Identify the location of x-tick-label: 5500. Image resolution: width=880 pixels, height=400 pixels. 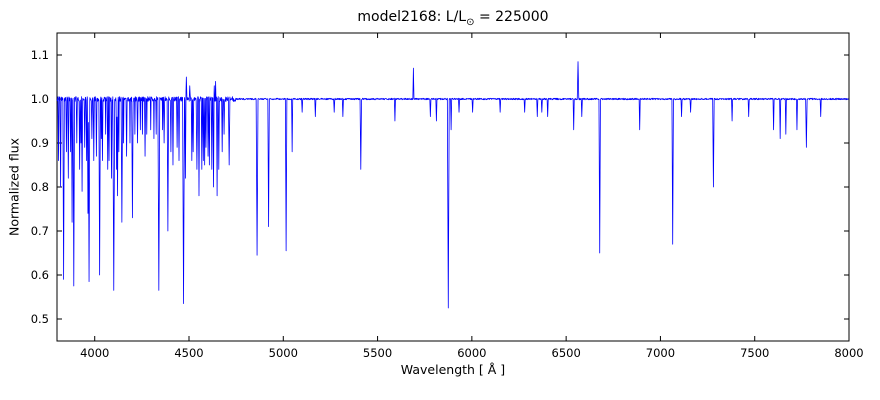
(377, 353).